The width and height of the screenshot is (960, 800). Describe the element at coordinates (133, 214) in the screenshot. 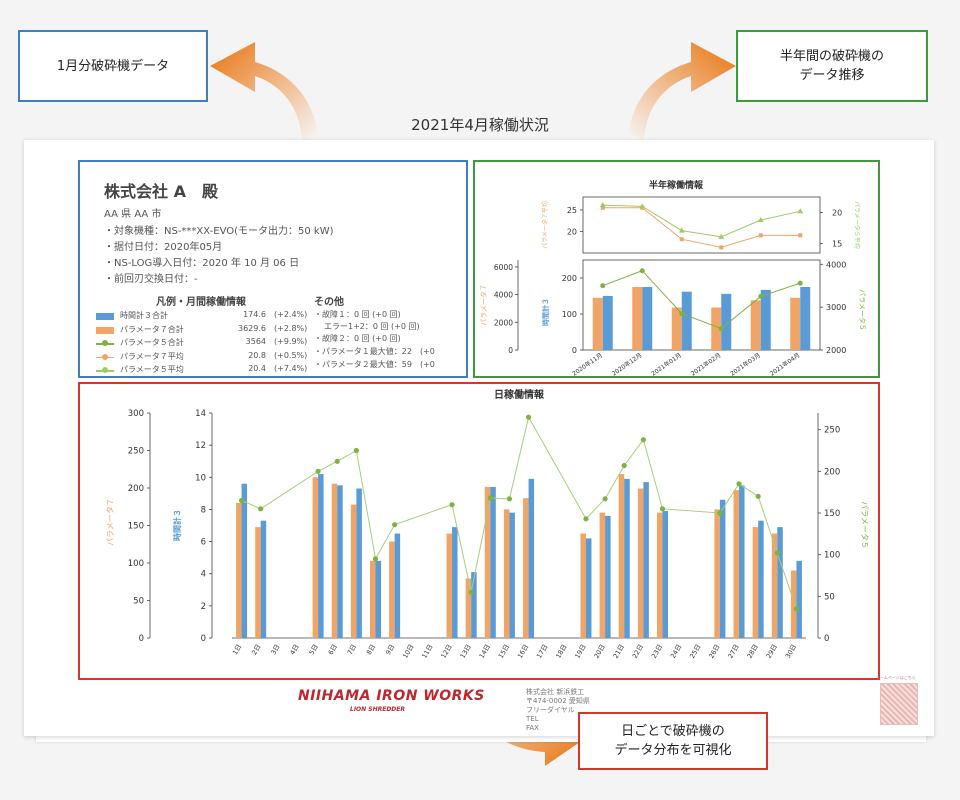

I see `company-city: AA 県 AA 市` at that location.